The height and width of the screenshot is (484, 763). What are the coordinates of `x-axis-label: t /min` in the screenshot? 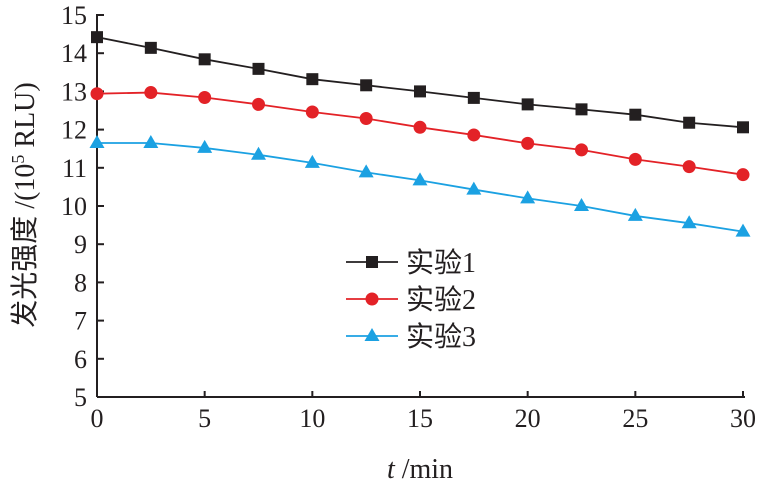 It's located at (420, 469).